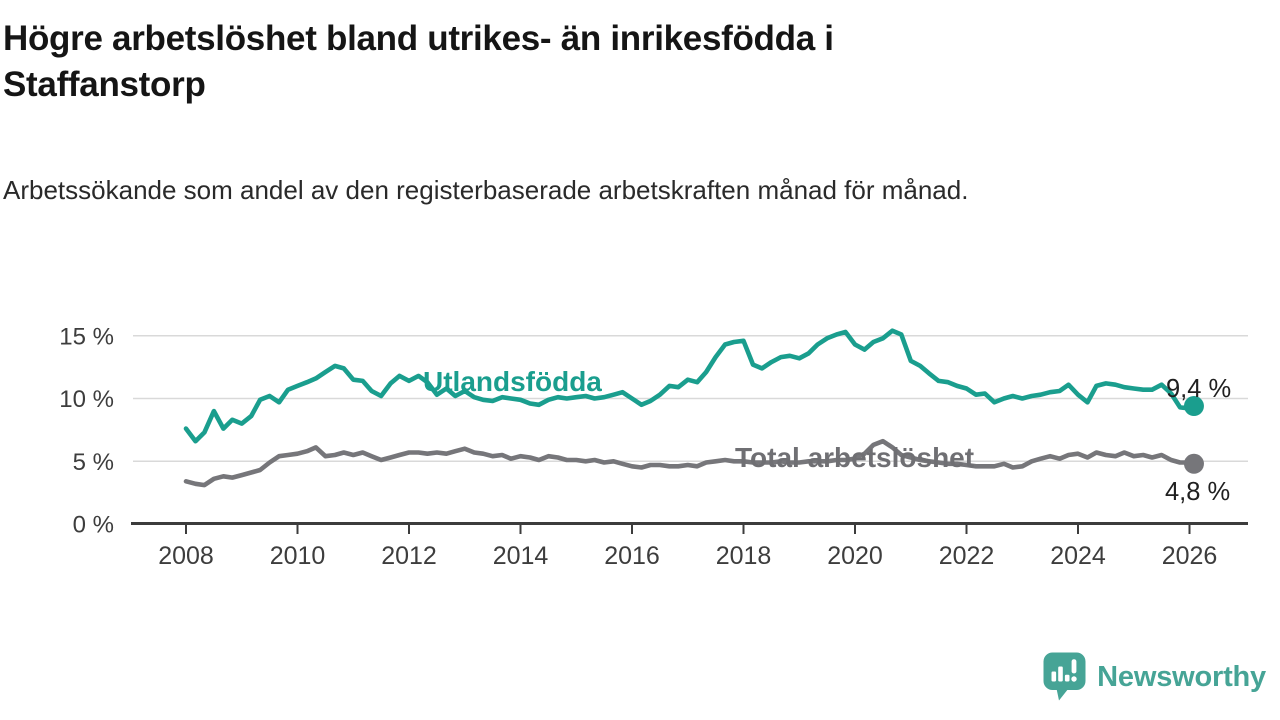 This screenshot has width=1280, height=720. I want to click on x-tick-label: 2012, so click(409, 556).